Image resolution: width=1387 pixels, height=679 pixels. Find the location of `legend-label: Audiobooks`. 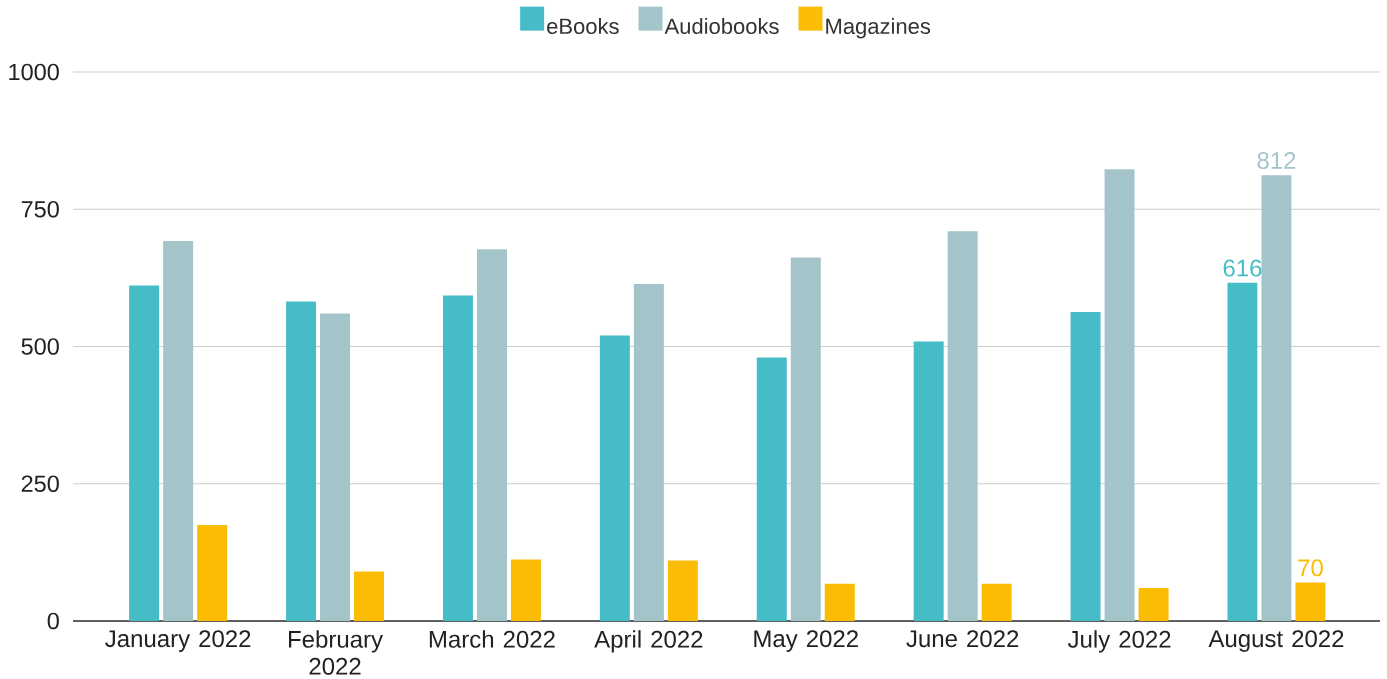

legend-label: Audiobooks is located at coordinates (721, 26).